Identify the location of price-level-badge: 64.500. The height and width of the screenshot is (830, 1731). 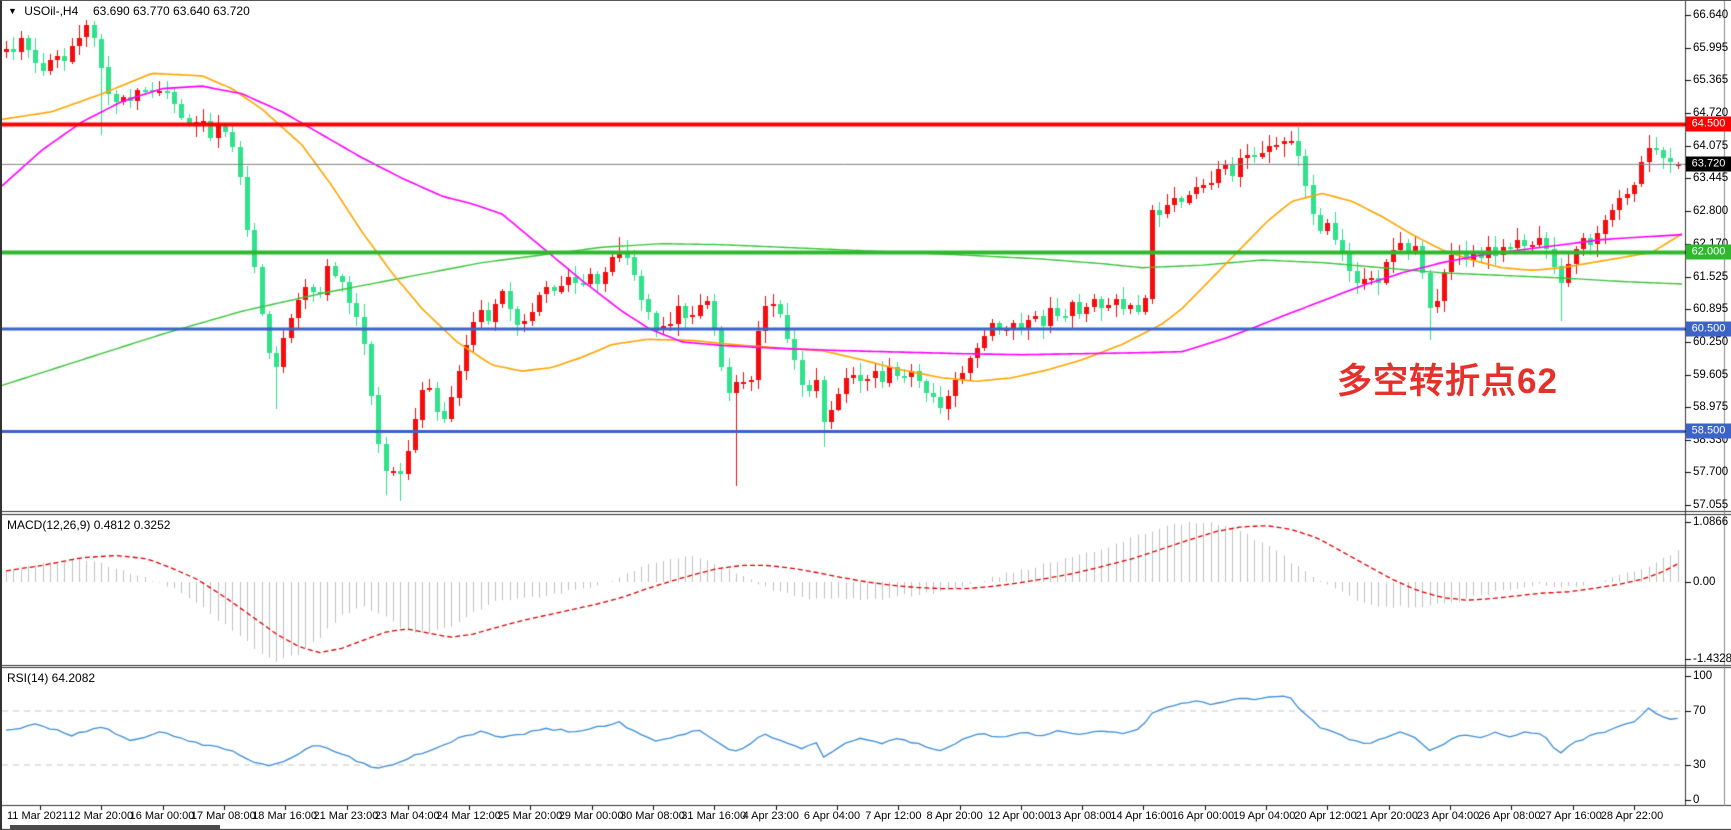
(1708, 124).